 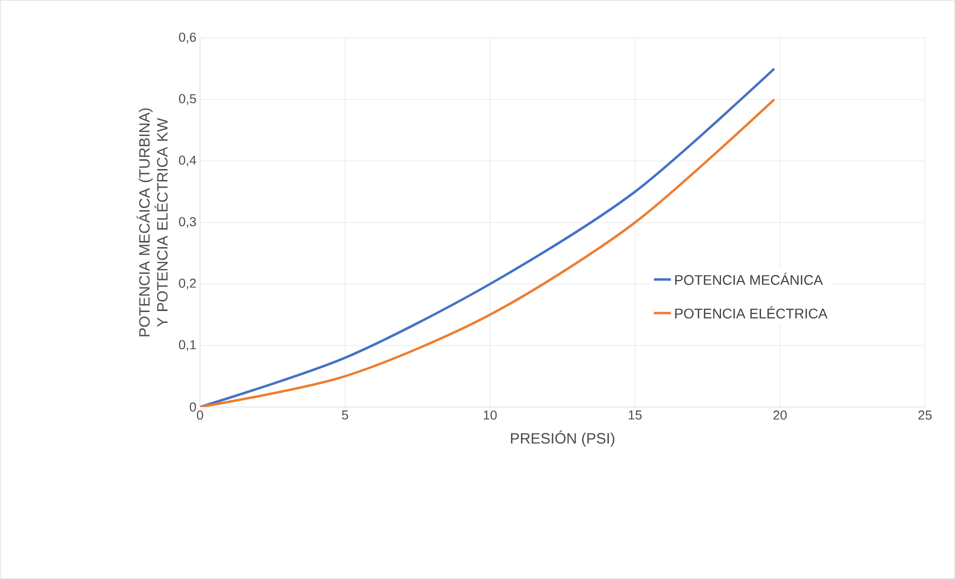 I want to click on x-tick-label: 20, so click(x=780, y=415).